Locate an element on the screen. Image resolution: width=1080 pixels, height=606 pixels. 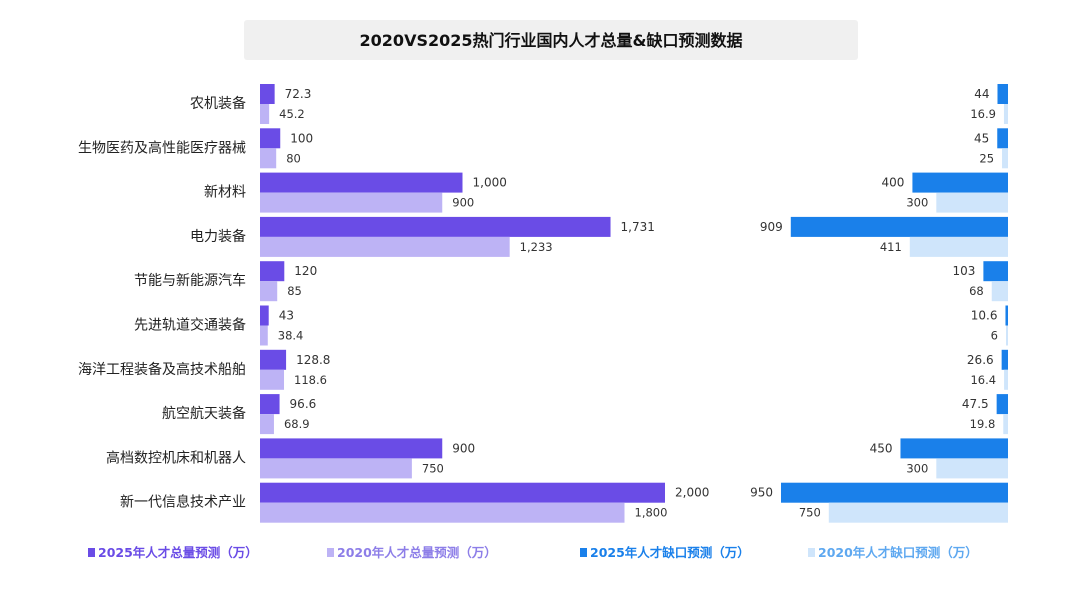
category-label: 农机装备 is located at coordinates (218, 103).